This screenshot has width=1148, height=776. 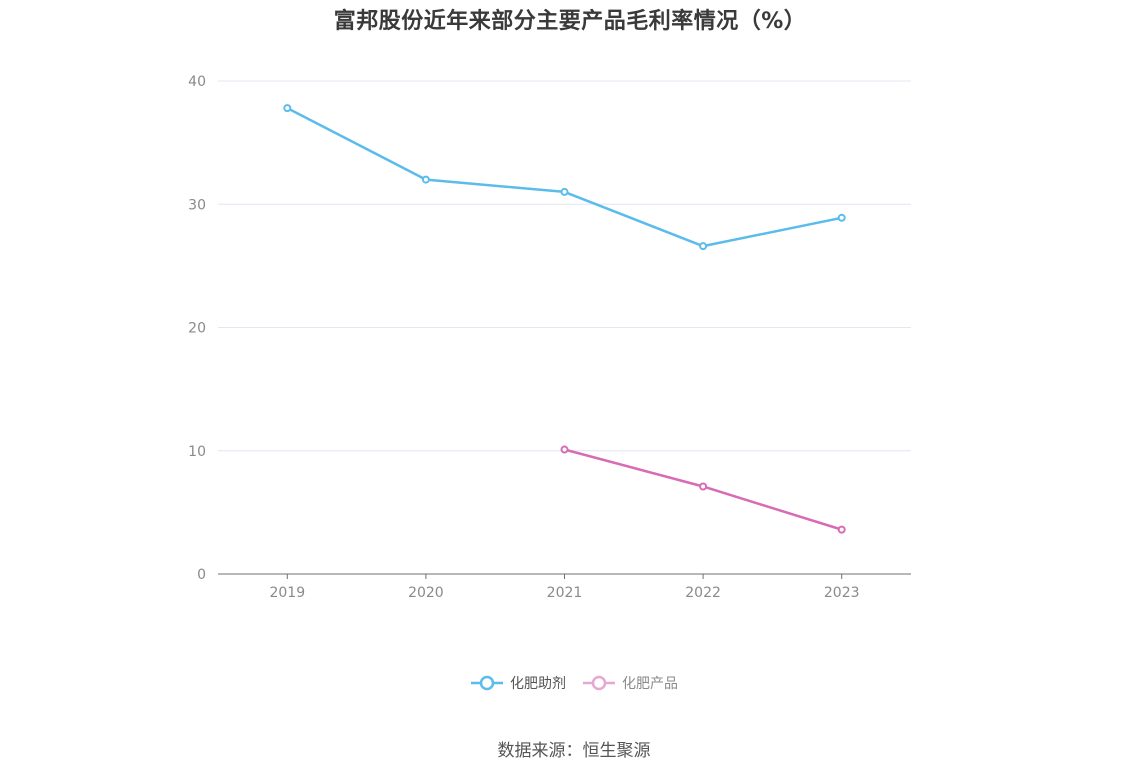 I want to click on legend-item-0: 化肥助剂, so click(x=518, y=683).